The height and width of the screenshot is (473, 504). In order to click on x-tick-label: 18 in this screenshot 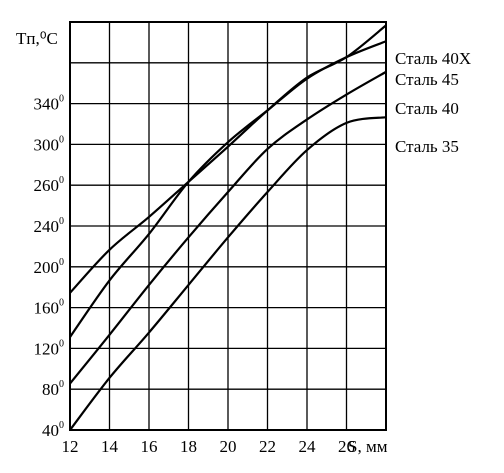, I will do `click(188, 446)`.